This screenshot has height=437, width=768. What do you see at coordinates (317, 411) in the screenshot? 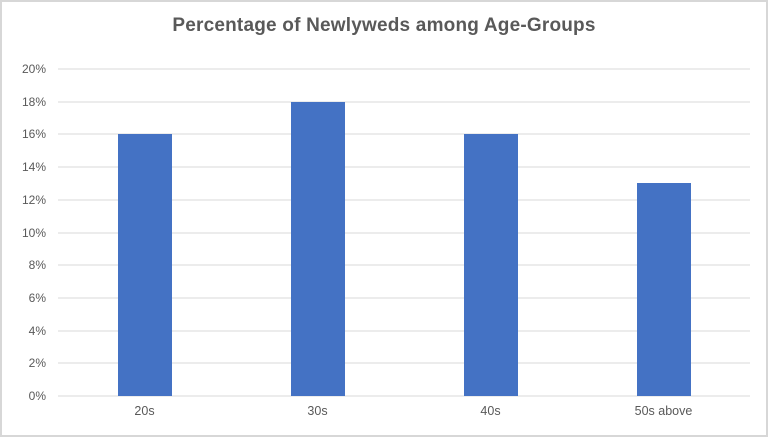
I see `x-tick-label: 30s` at bounding box center [317, 411].